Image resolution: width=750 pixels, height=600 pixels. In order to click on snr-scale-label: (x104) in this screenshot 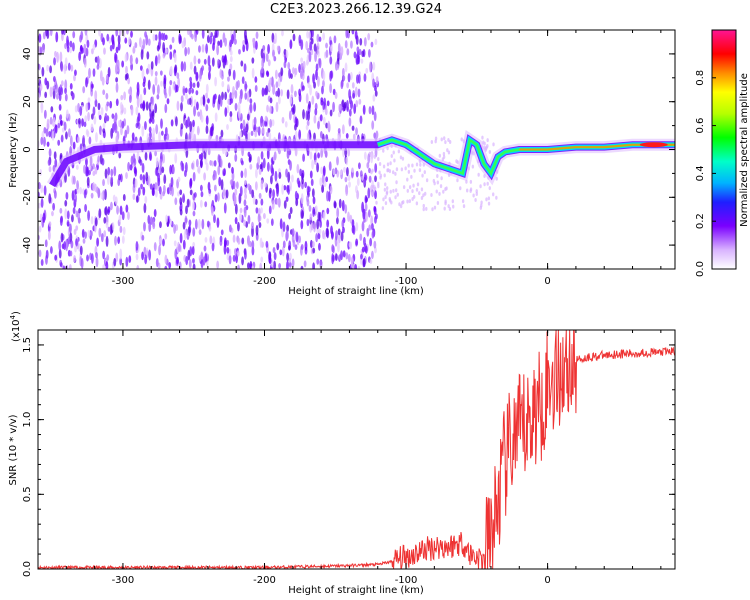, I will do `click(15, 326)`.